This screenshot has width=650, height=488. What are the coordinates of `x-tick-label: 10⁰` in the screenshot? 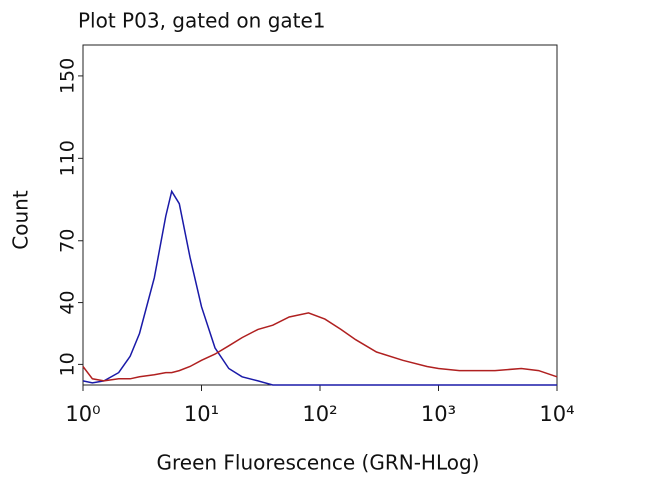 It's located at (82, 414).